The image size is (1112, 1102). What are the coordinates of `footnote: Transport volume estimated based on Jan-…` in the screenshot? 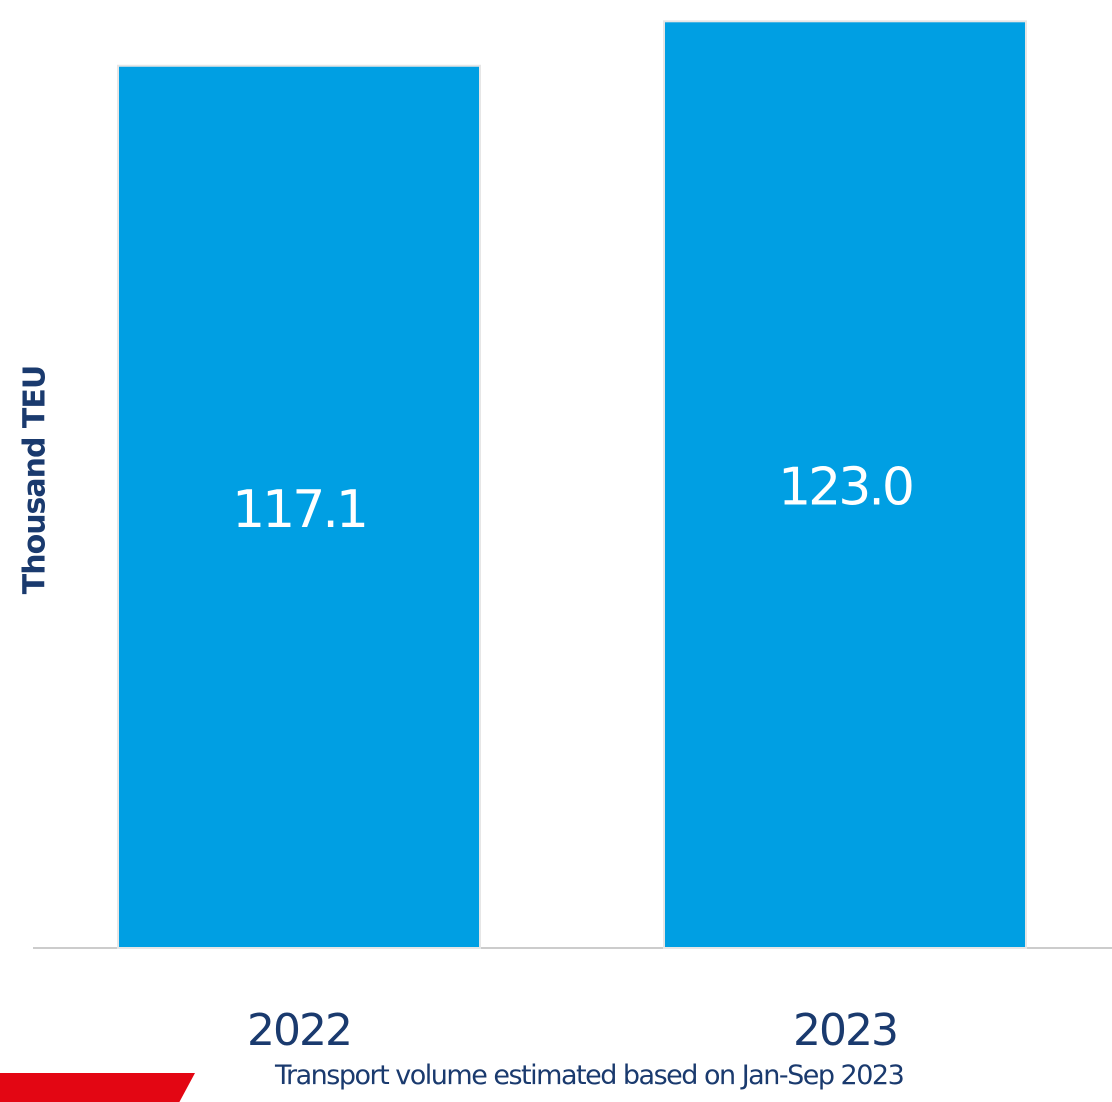 It's located at (590, 1075).